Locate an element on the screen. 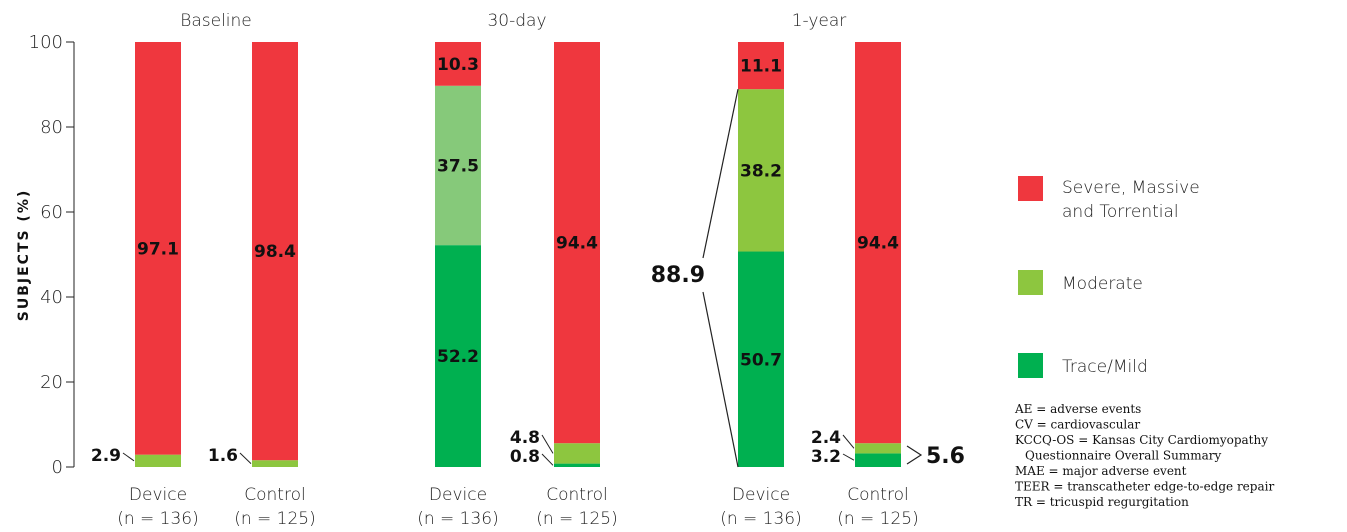 The height and width of the screenshot is (532, 1347). abbreviation-line: AE = adverse events is located at coordinates (1077, 409).